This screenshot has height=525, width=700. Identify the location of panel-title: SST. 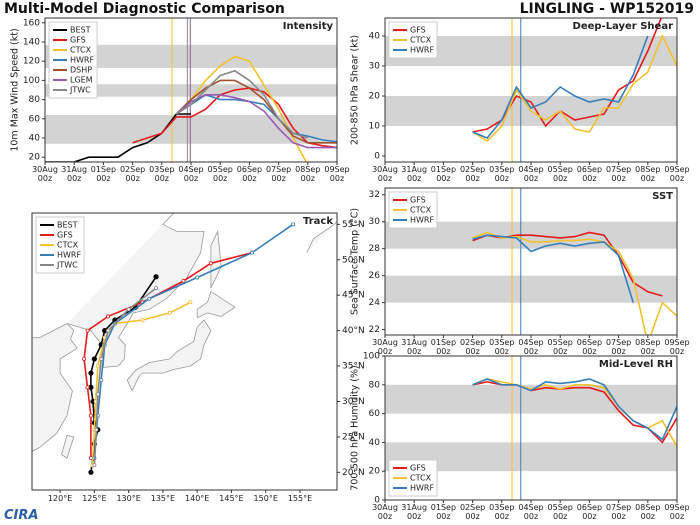
(662, 196).